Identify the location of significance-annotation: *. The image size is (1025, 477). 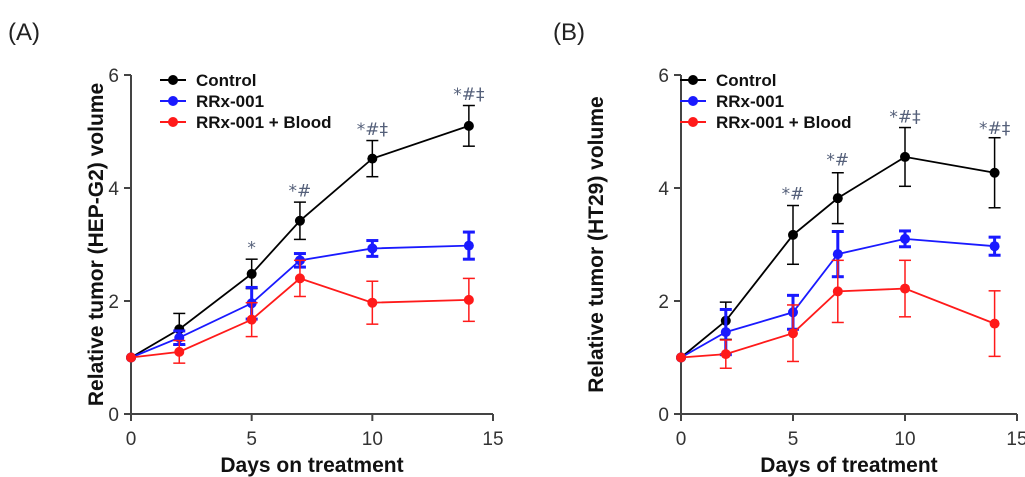
(251, 249).